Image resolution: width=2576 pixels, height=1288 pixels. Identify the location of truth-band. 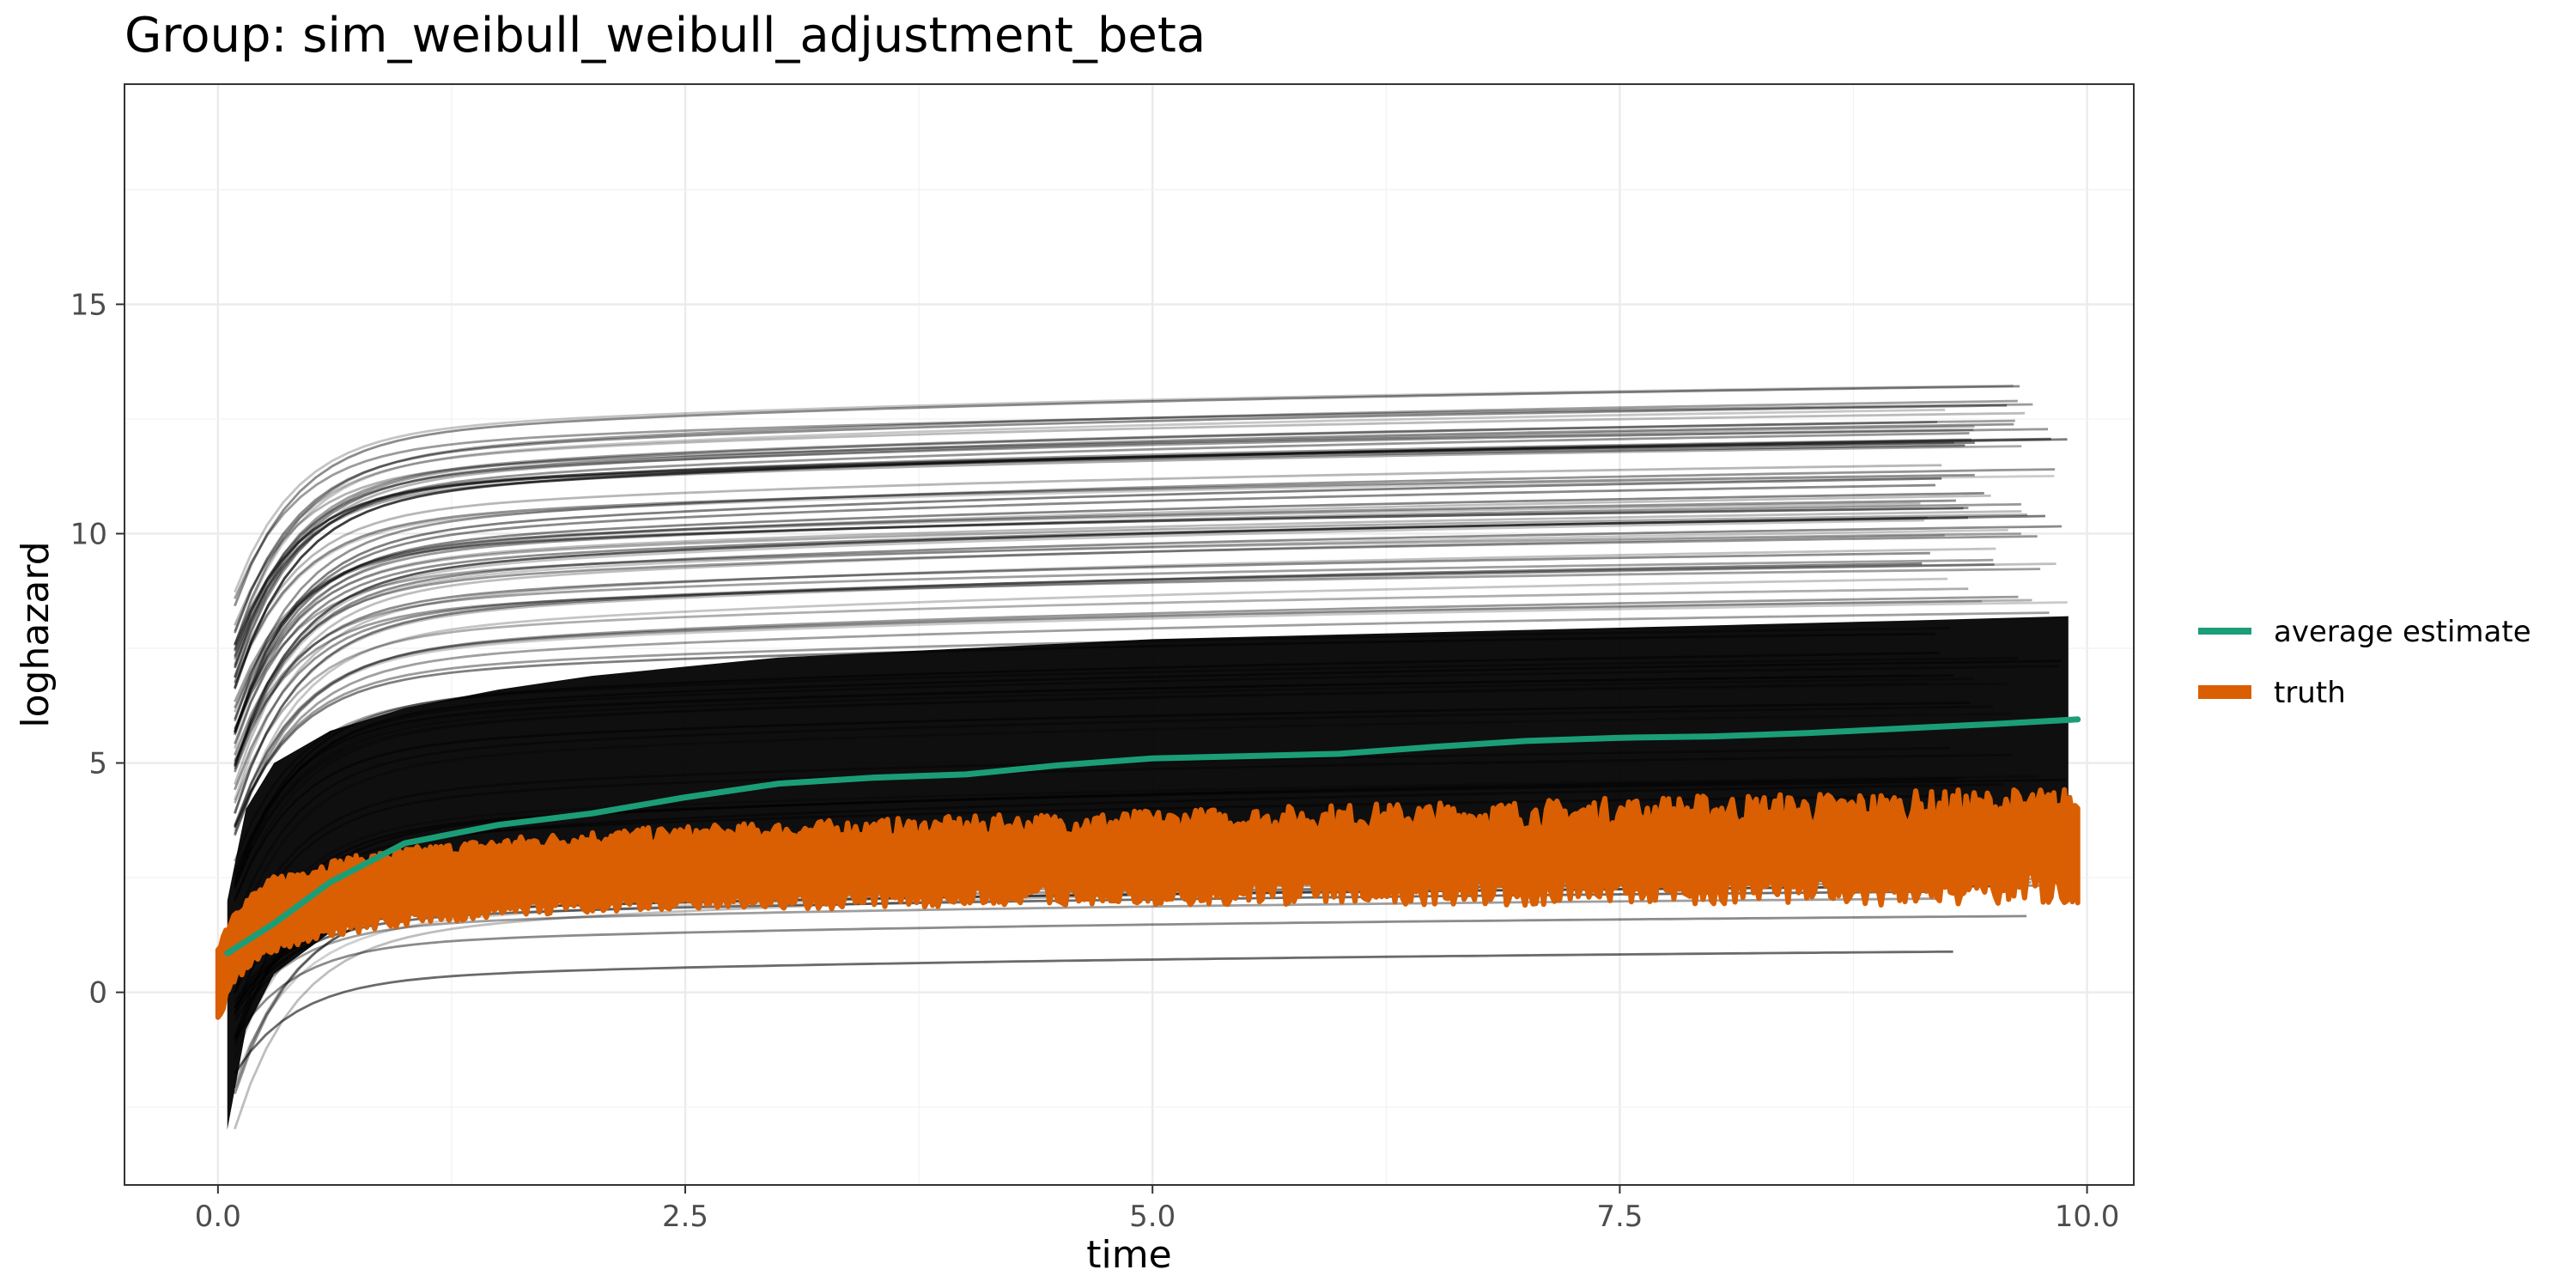
(1148, 903).